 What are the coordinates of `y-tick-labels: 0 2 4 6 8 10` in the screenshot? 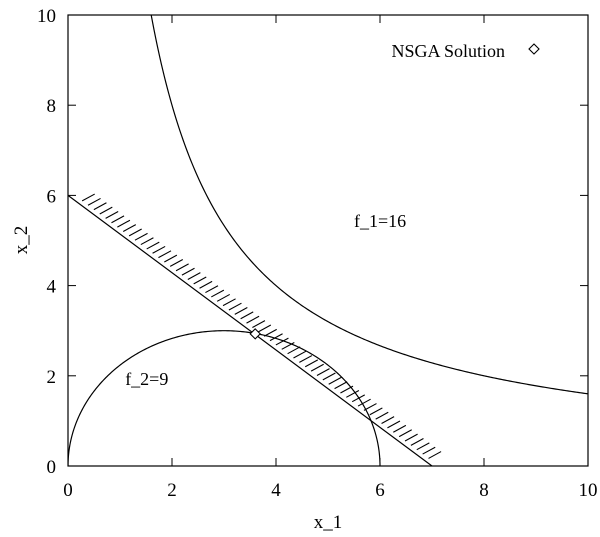 It's located at (47, 242).